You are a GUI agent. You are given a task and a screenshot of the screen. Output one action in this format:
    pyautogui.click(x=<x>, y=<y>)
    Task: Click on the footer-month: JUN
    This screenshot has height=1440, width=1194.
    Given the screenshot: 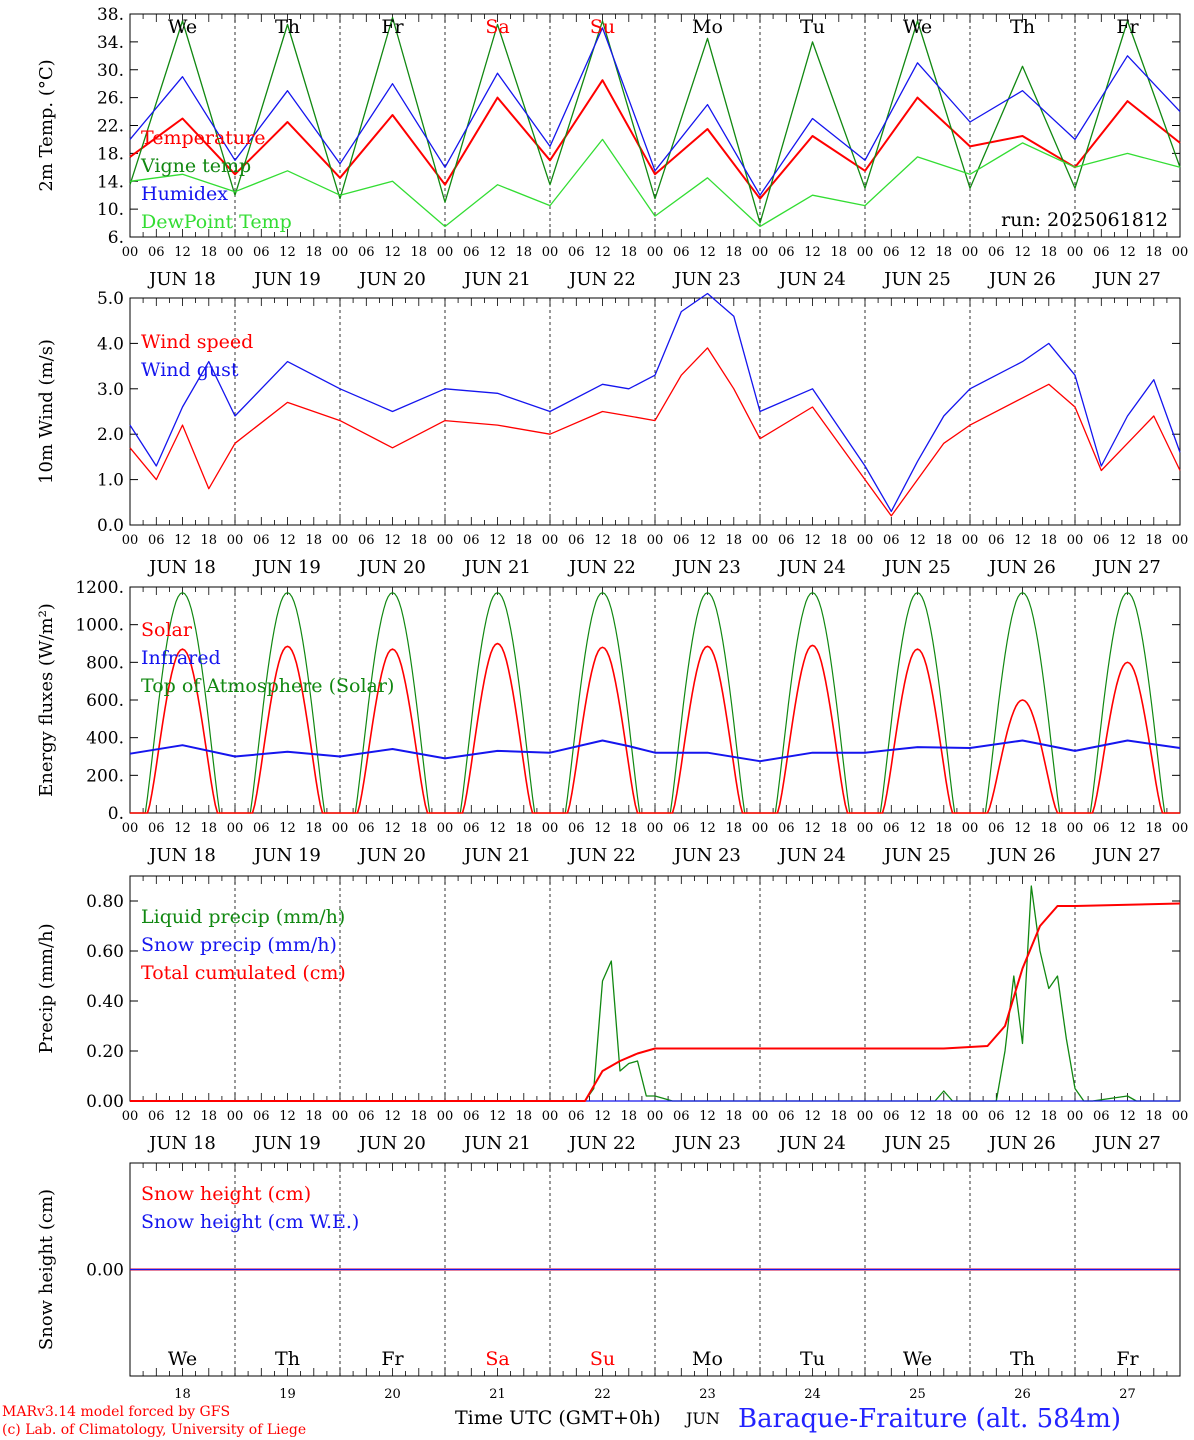 What is the action you would take?
    pyautogui.click(x=702, y=1418)
    